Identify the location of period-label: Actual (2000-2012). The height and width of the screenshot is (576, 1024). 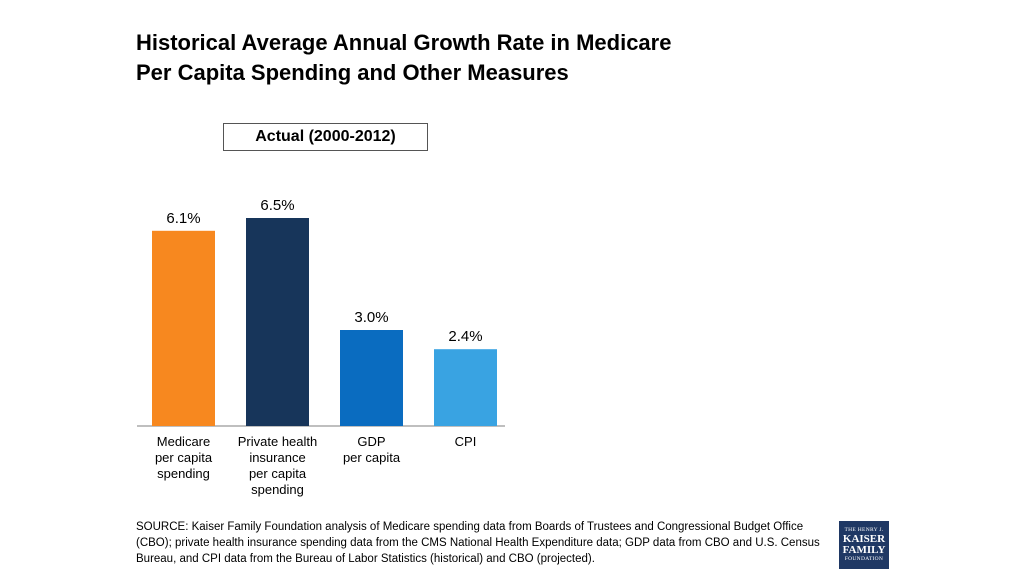
(325, 136).